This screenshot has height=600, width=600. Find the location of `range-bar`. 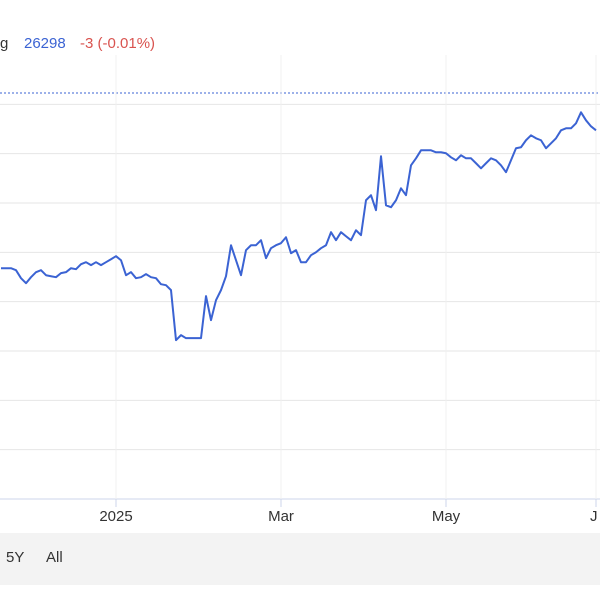

range-bar is located at coordinates (300, 559).